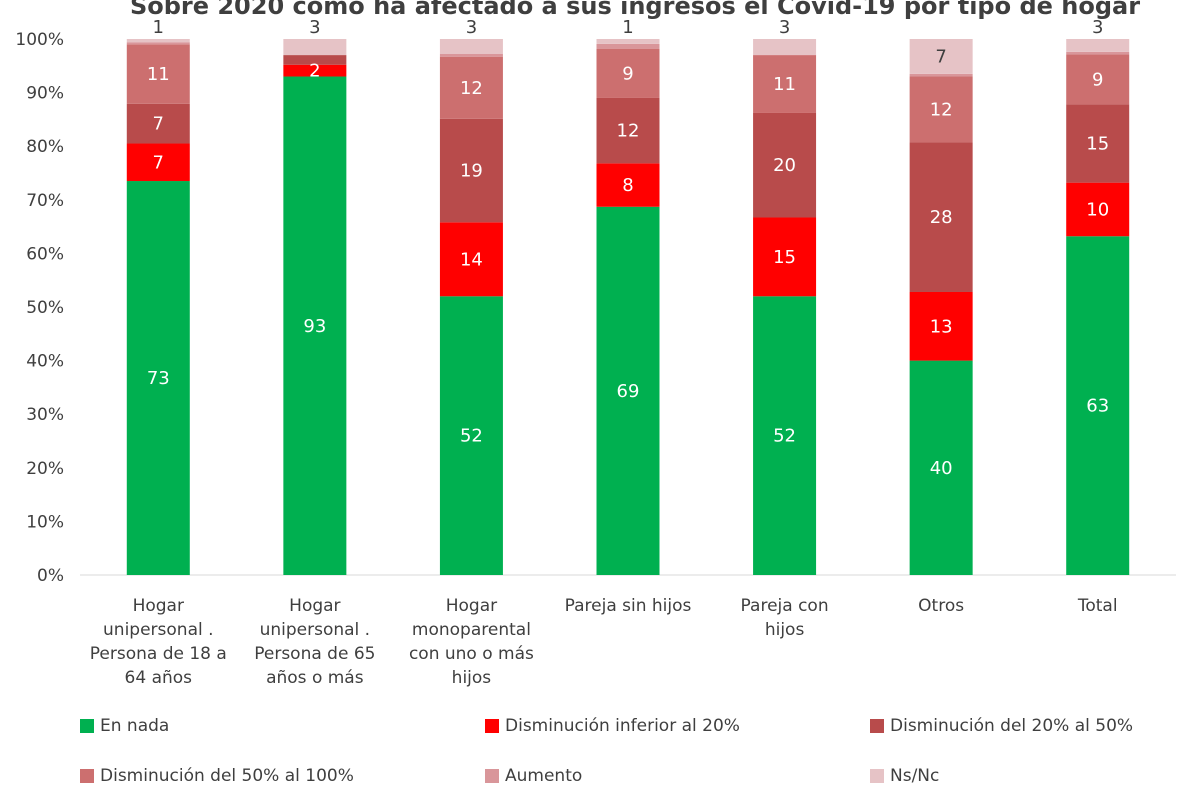  I want to click on data-label: 52, so click(784, 436).